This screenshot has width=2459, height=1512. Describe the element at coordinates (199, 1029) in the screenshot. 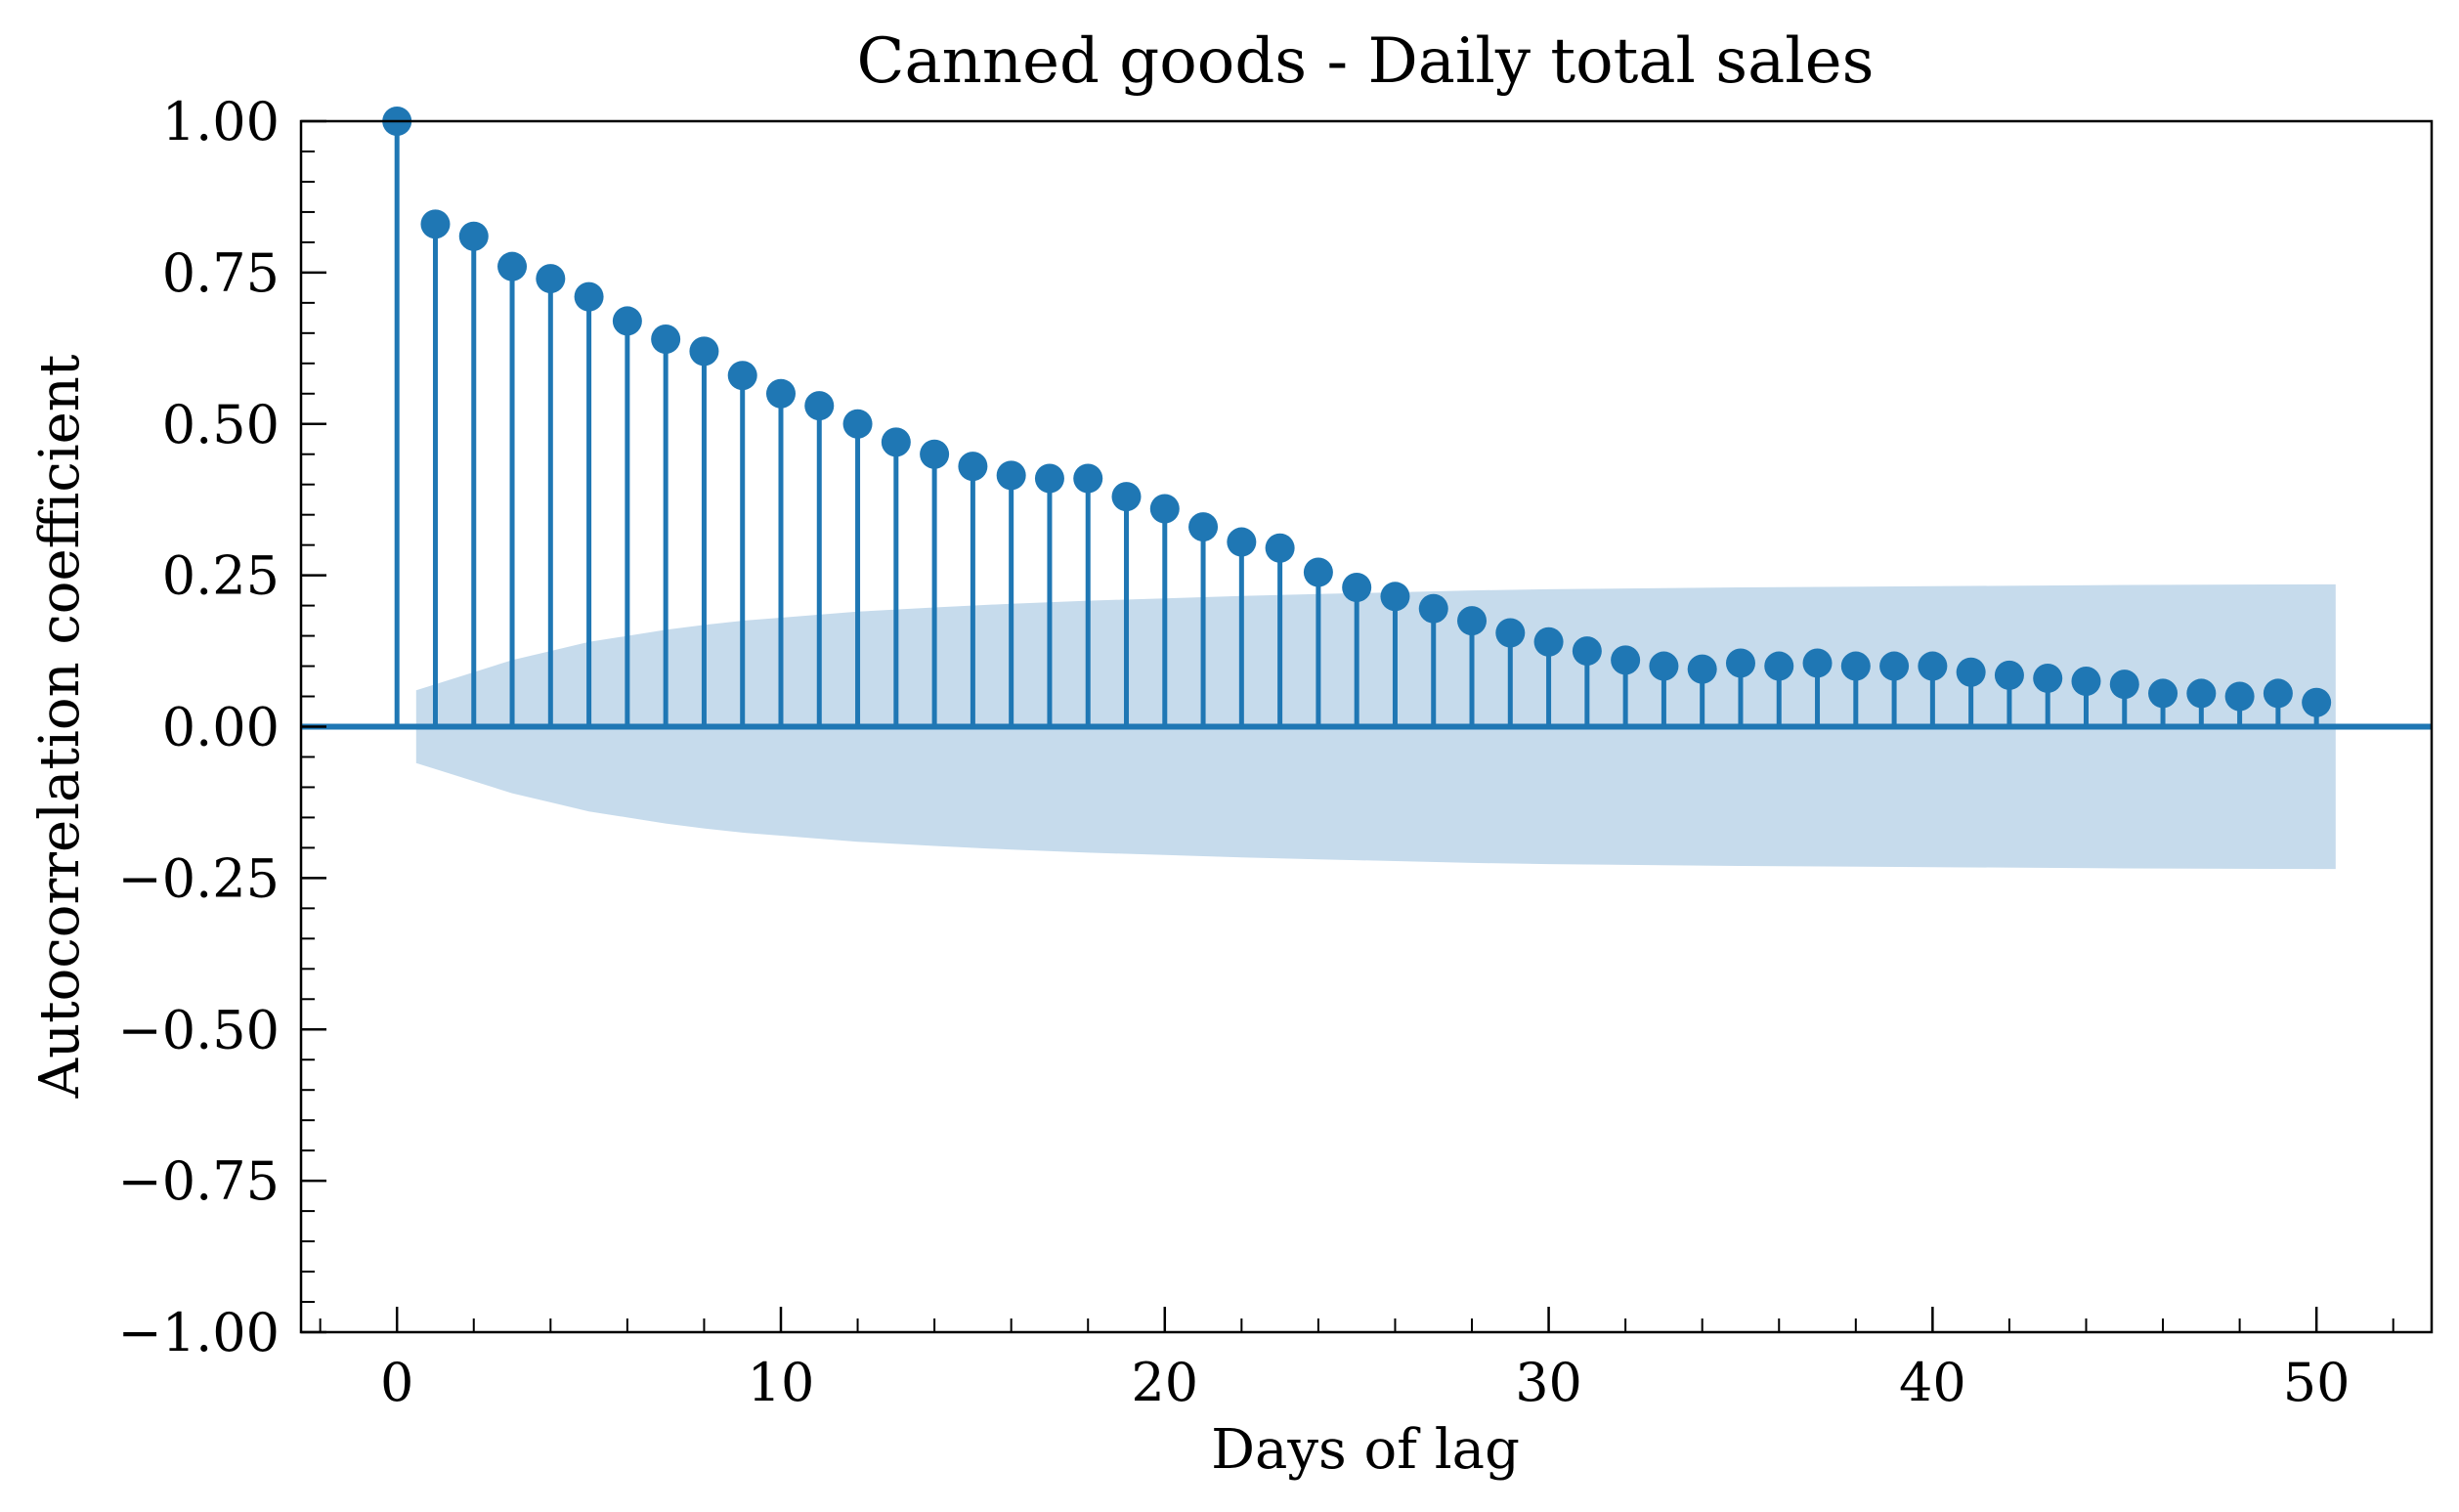

I see `y-tick-label: −0.50` at that location.